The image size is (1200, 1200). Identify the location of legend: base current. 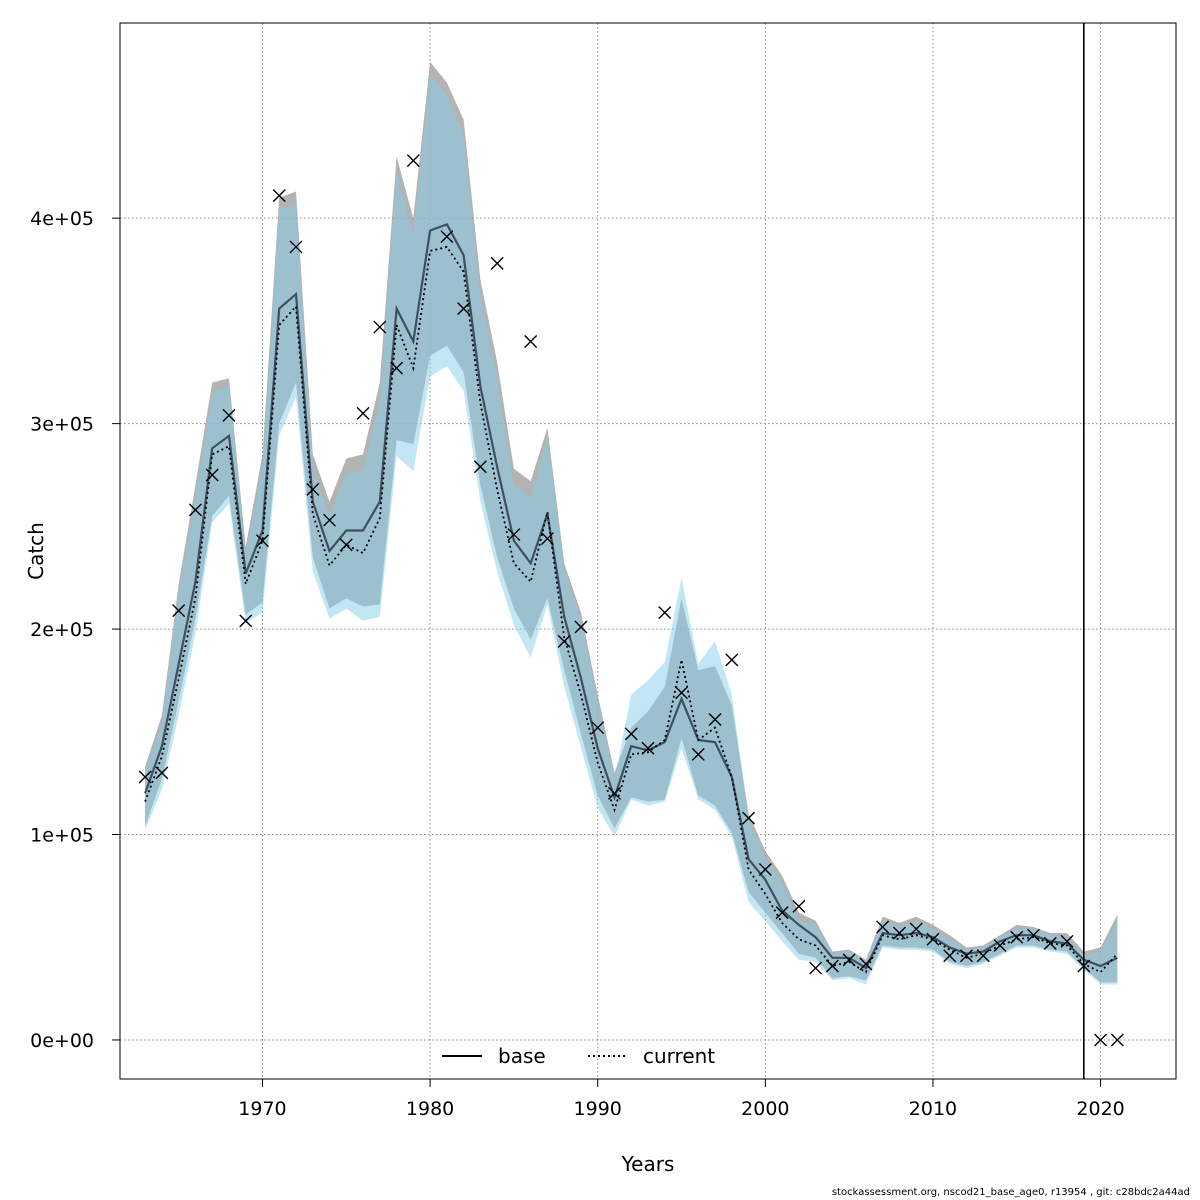
(578, 1056).